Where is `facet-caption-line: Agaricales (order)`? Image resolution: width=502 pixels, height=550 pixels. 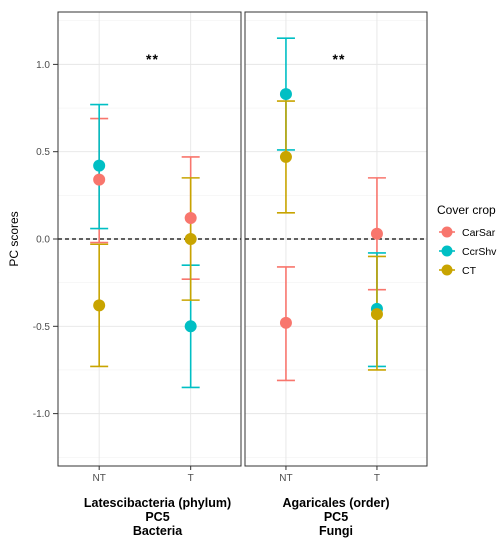
facet-caption-line: Agaricales (order) is located at coordinates (336, 503).